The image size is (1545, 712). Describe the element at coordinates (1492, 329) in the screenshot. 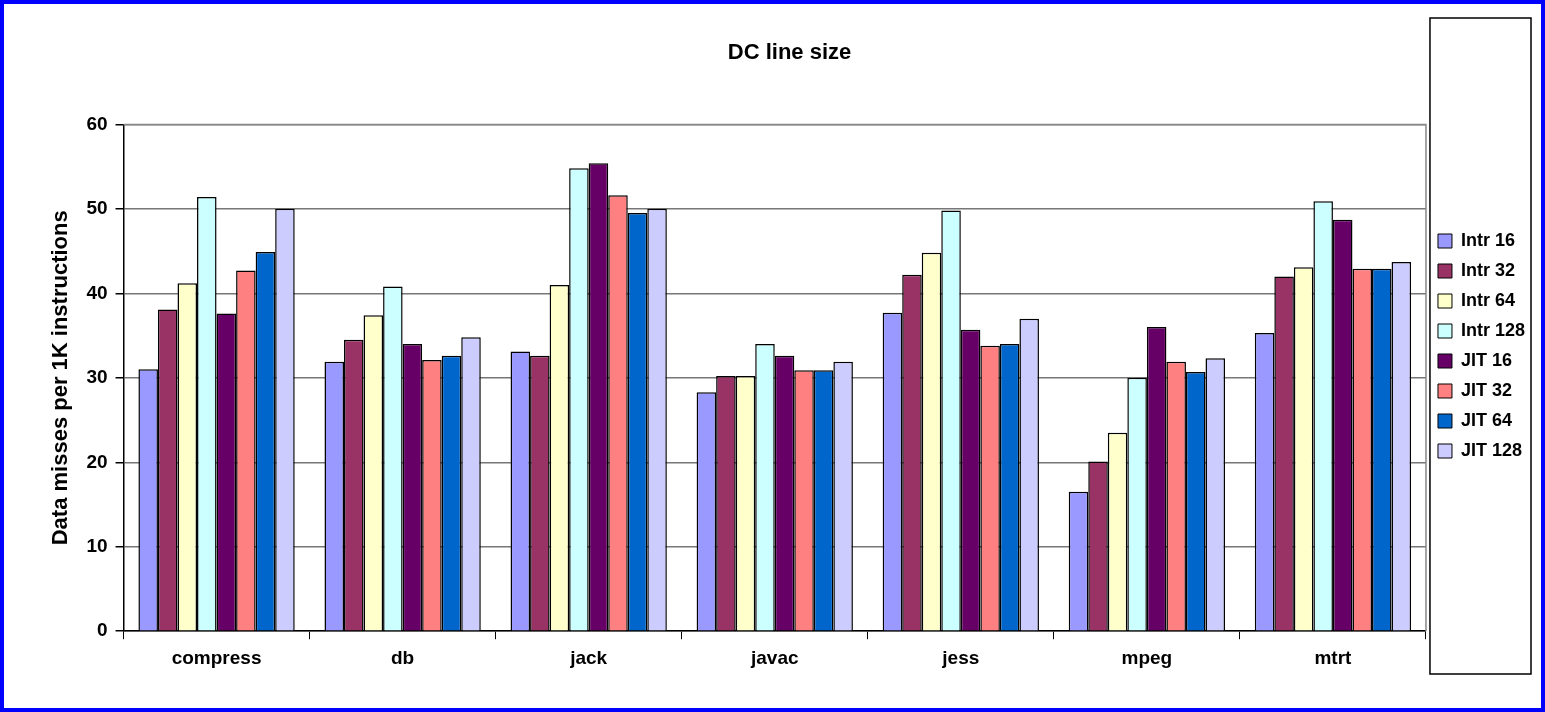

I see `legend-label: Intr 128` at that location.